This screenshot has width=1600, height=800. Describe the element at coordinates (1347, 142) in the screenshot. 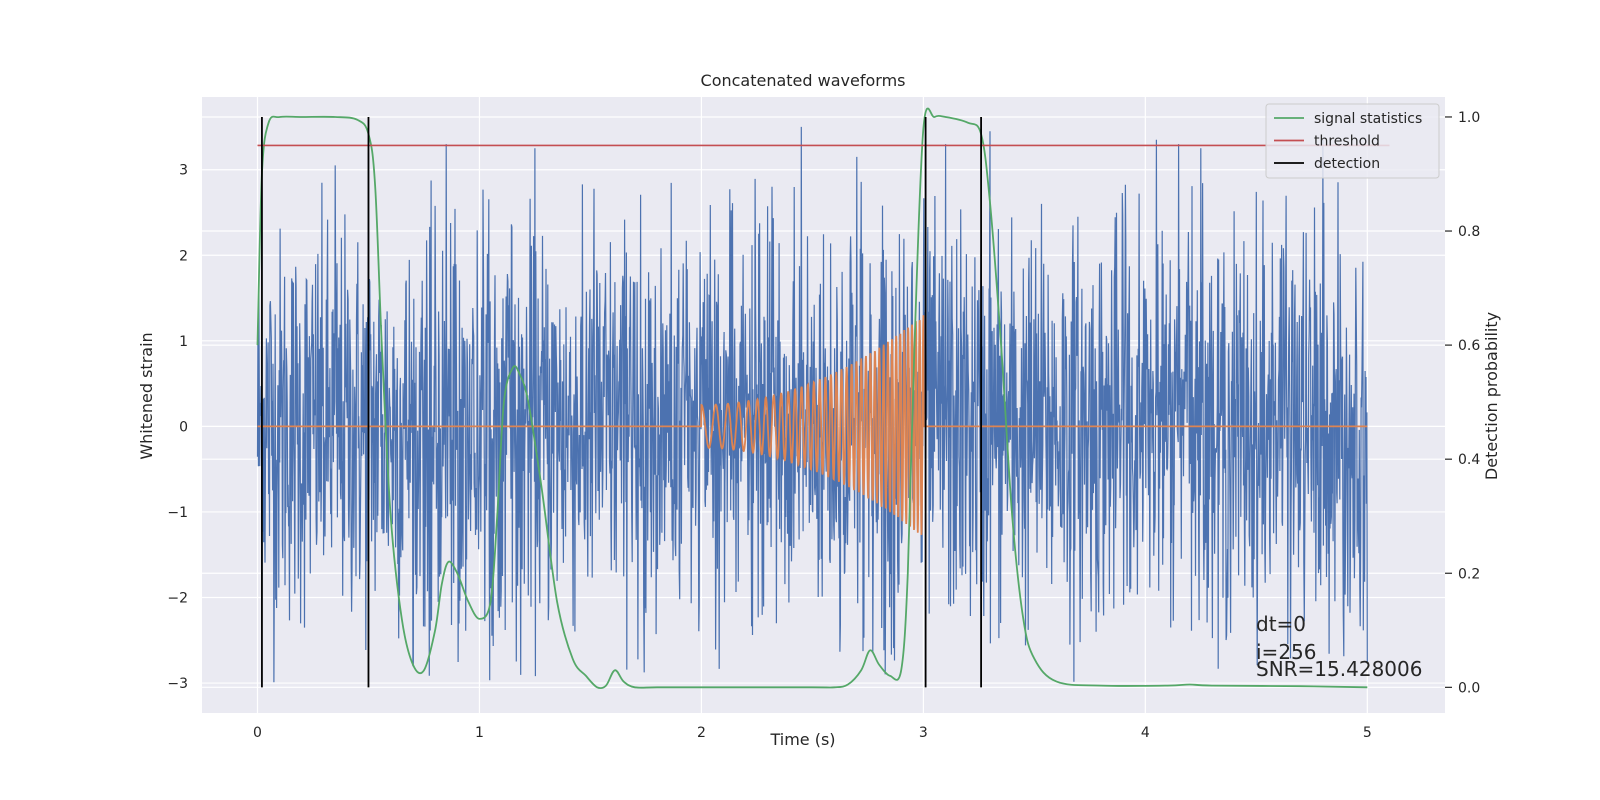

I see `legend-label: threshold` at that location.